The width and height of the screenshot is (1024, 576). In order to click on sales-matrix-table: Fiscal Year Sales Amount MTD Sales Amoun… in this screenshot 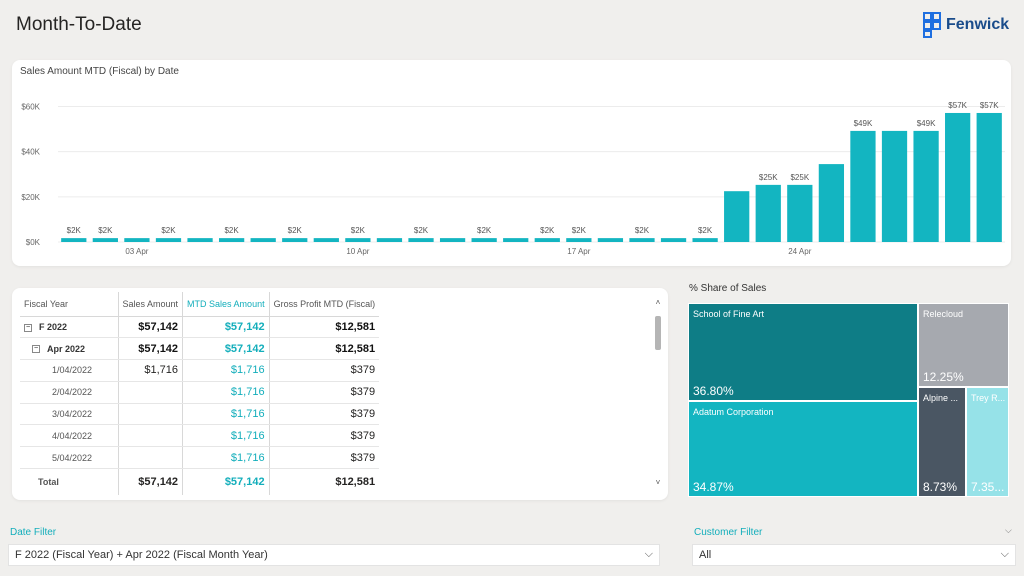, I will do `click(200, 393)`.